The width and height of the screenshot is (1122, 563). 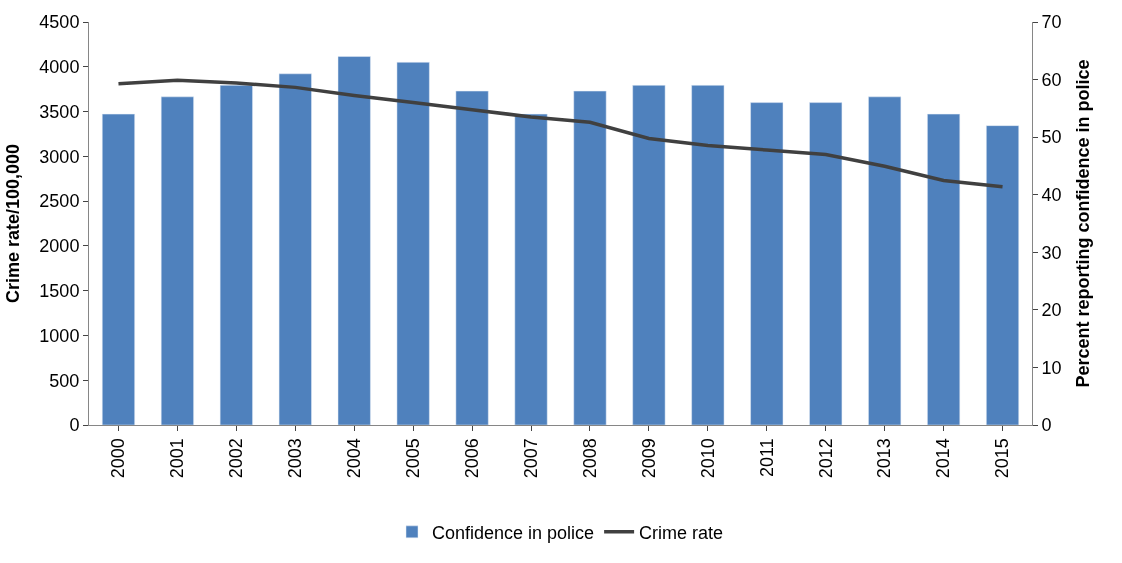 What do you see at coordinates (471, 458) in the screenshot?
I see `x-tick-label: 2006` at bounding box center [471, 458].